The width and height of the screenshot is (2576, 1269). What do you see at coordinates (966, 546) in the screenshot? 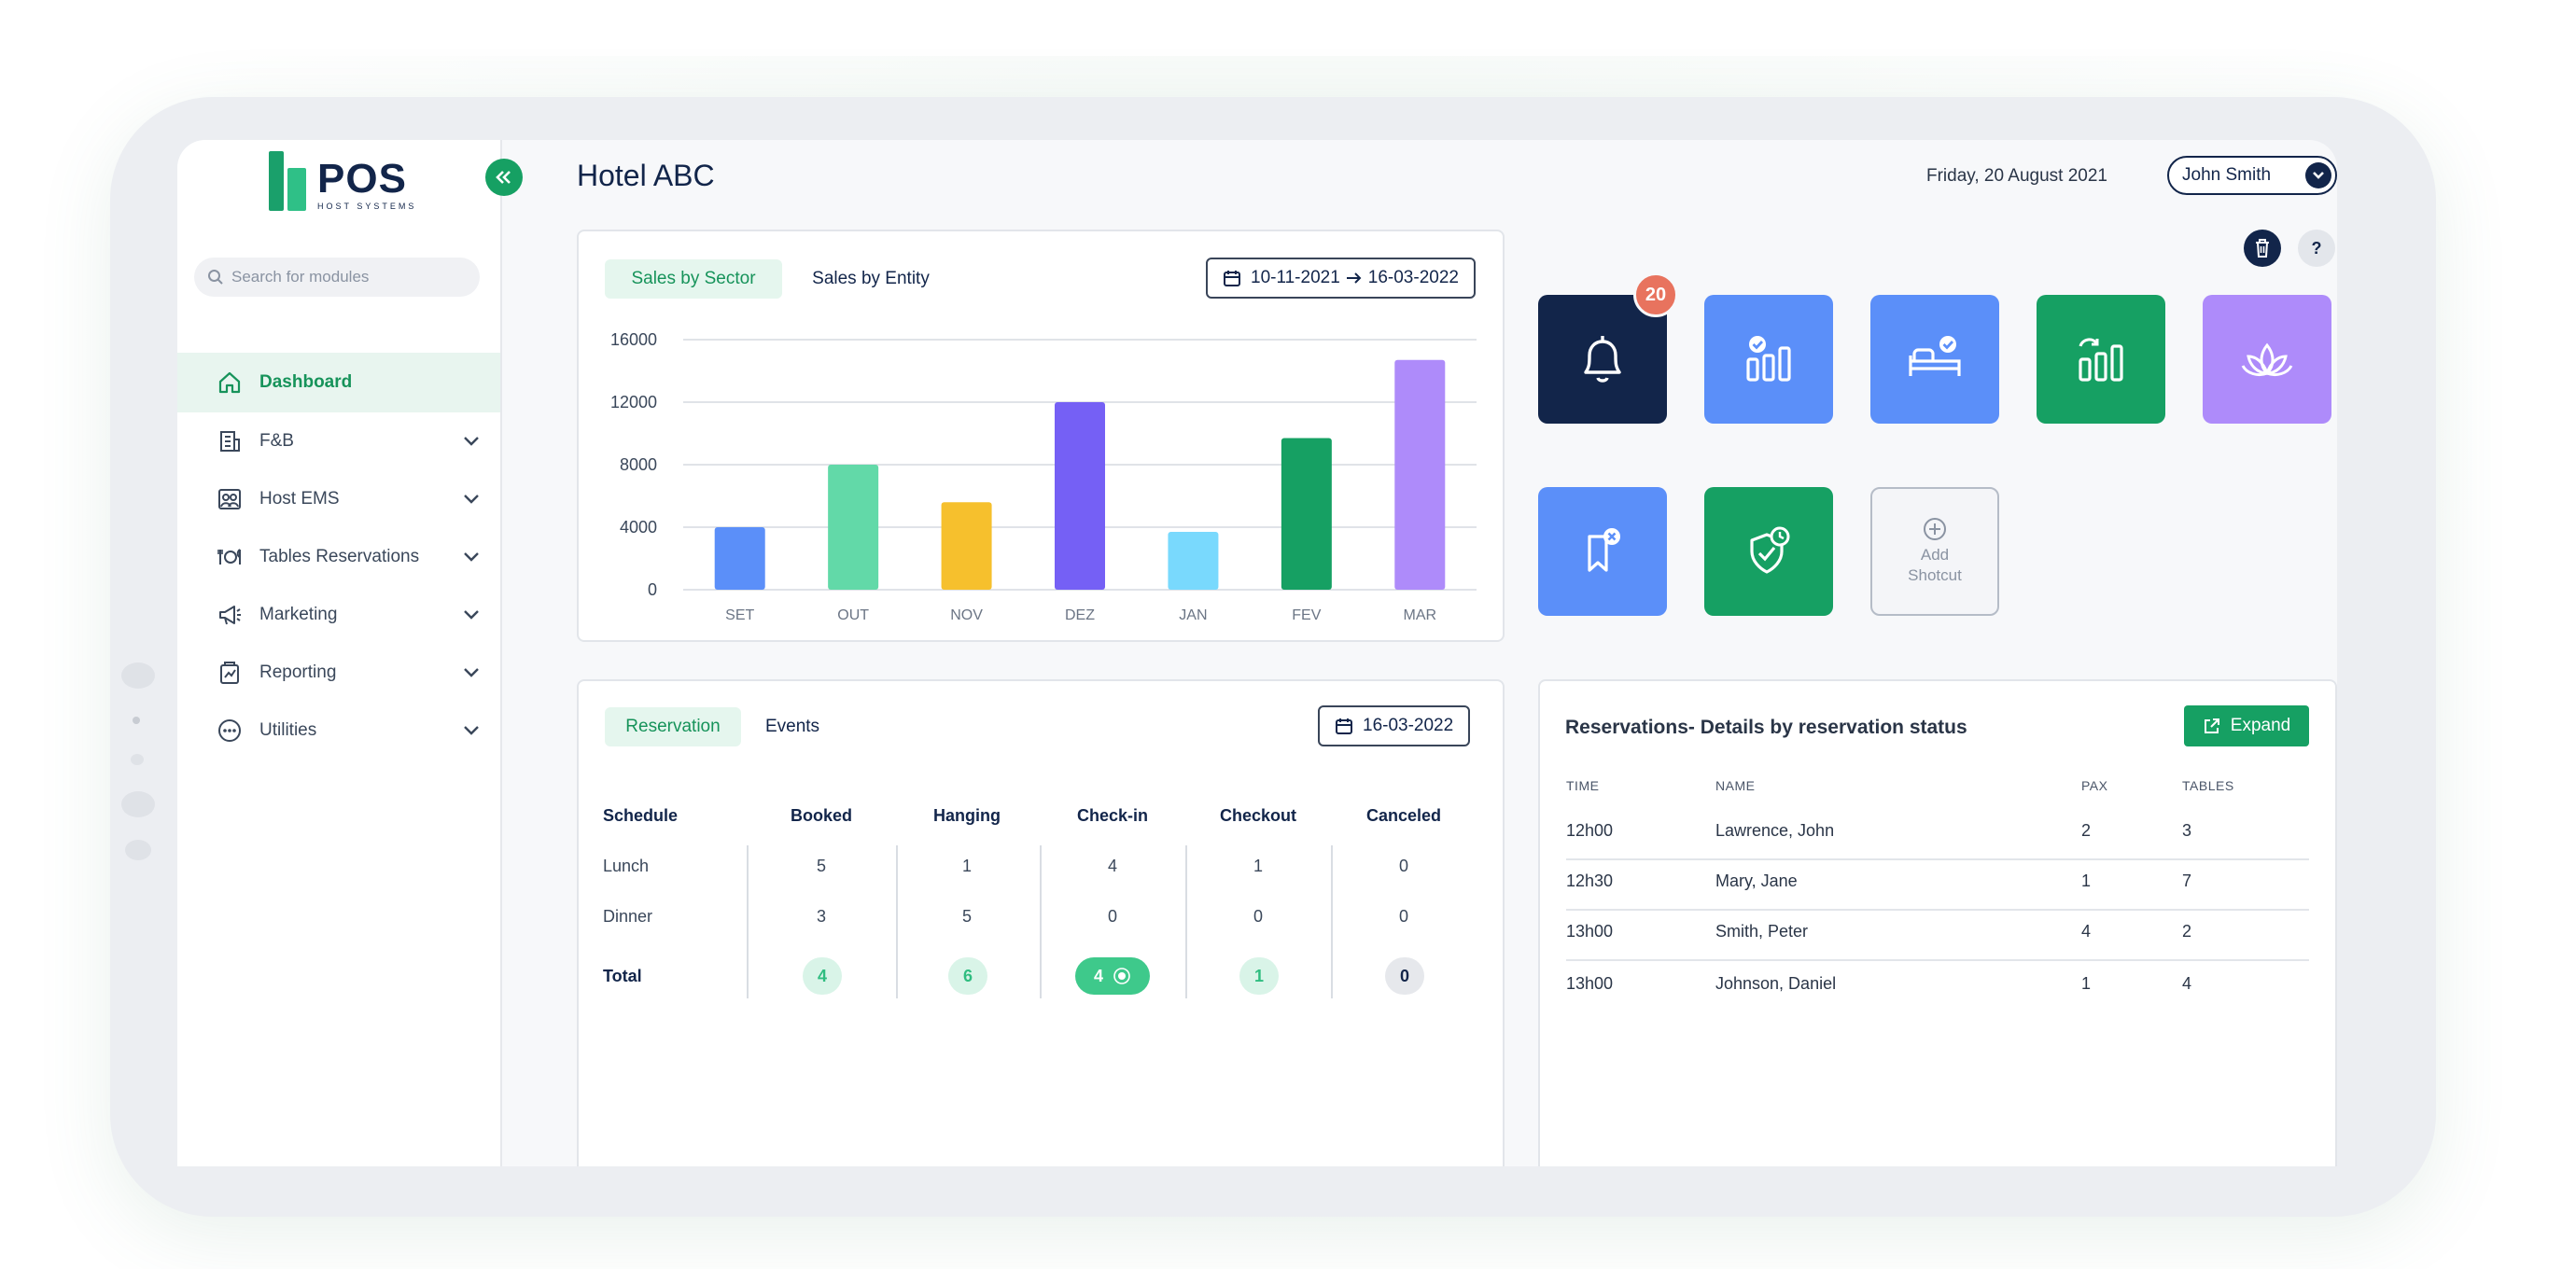
I see `bar-nov` at bounding box center [966, 546].